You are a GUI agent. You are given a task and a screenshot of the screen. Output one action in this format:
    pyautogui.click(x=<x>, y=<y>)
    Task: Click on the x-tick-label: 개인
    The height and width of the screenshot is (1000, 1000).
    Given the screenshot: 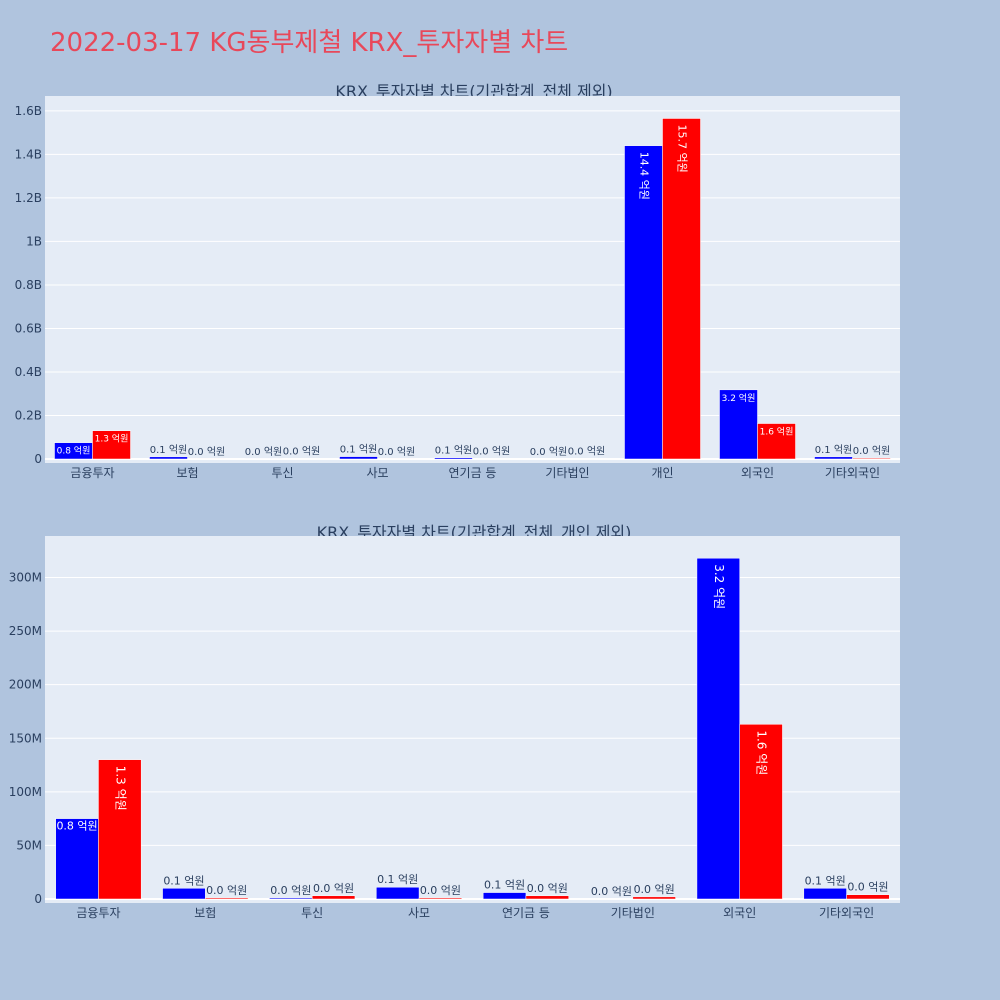 What is the action you would take?
    pyautogui.click(x=662, y=473)
    